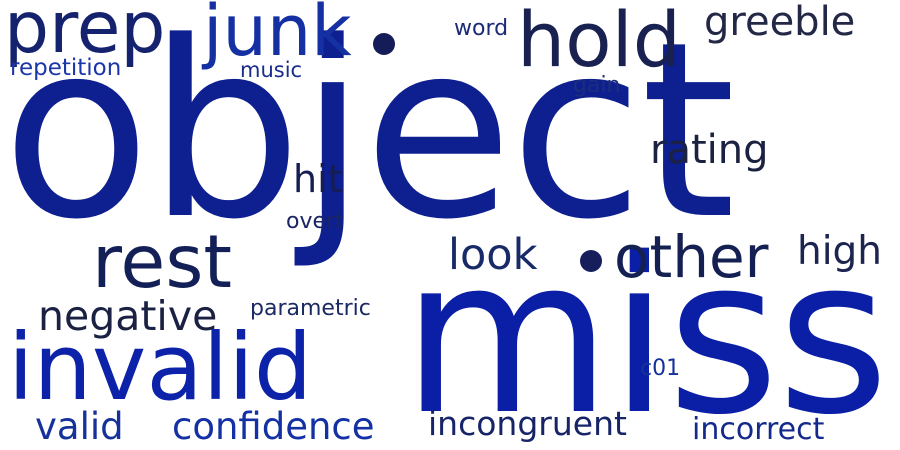 This screenshot has width=900, height=450. What do you see at coordinates (310, 308) in the screenshot?
I see `word-parametric: parametric` at bounding box center [310, 308].